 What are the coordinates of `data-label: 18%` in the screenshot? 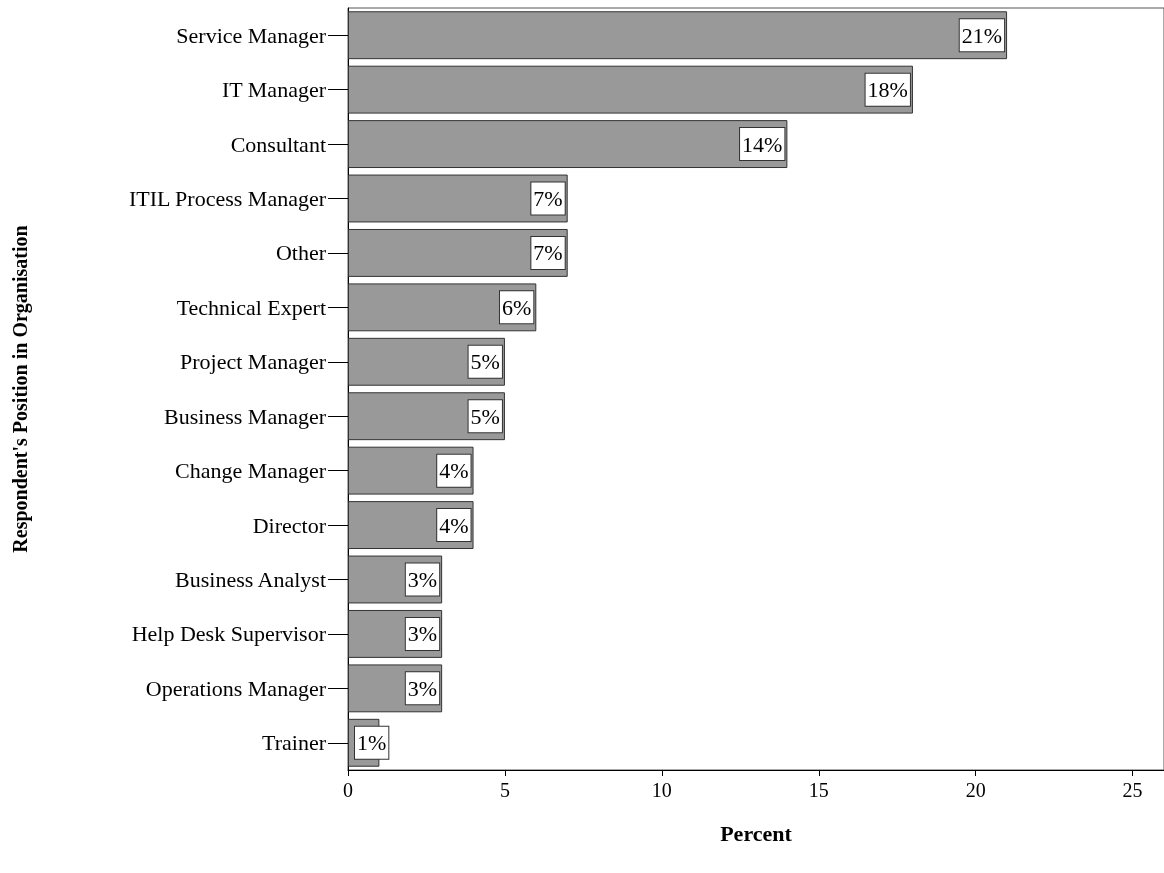 It's located at (887, 90).